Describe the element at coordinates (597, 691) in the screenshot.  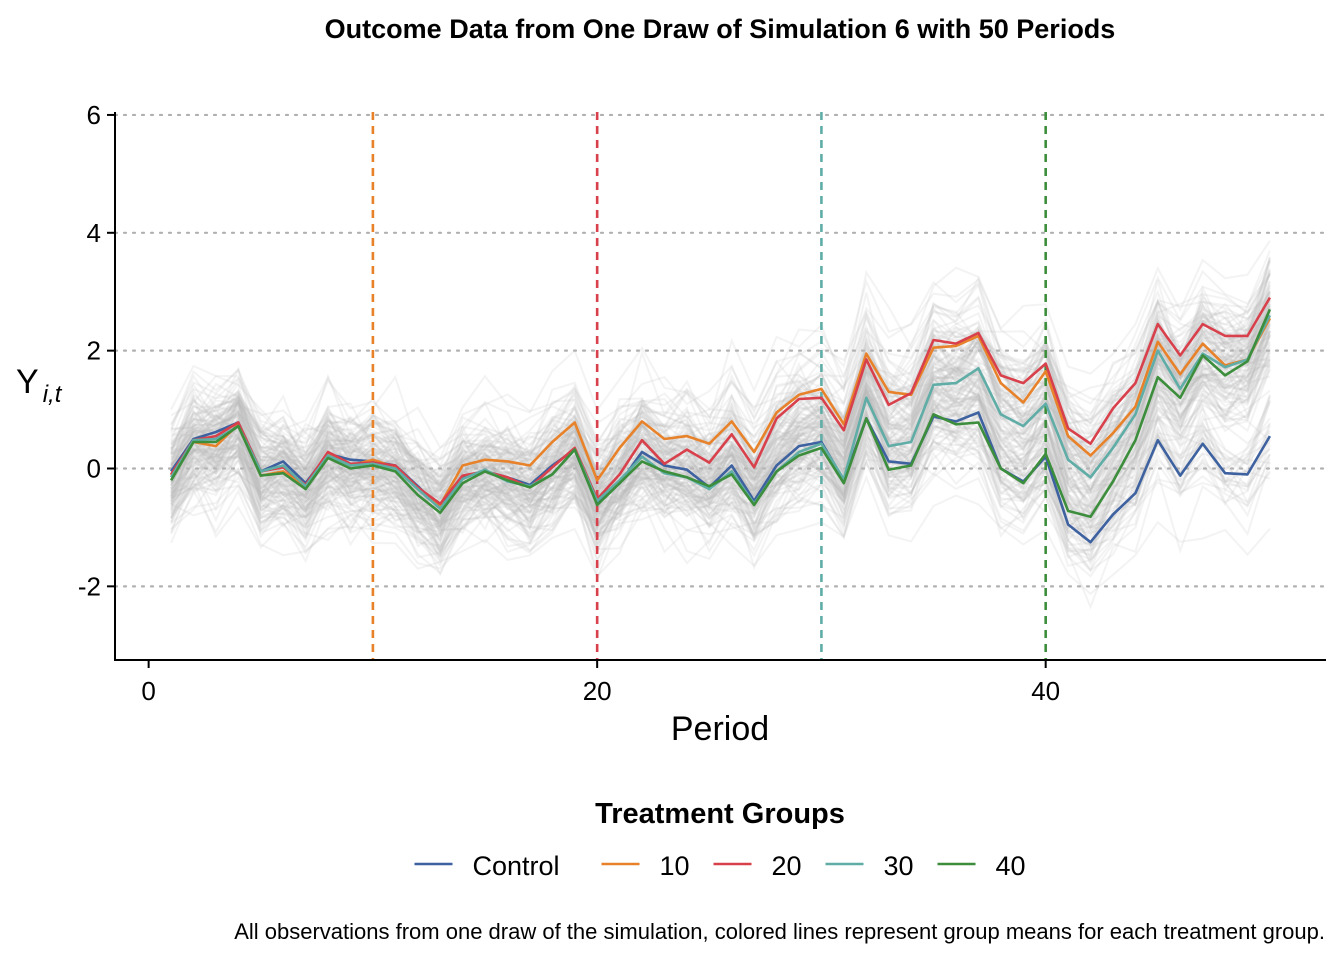
I see `x-tick-label: 20` at that location.